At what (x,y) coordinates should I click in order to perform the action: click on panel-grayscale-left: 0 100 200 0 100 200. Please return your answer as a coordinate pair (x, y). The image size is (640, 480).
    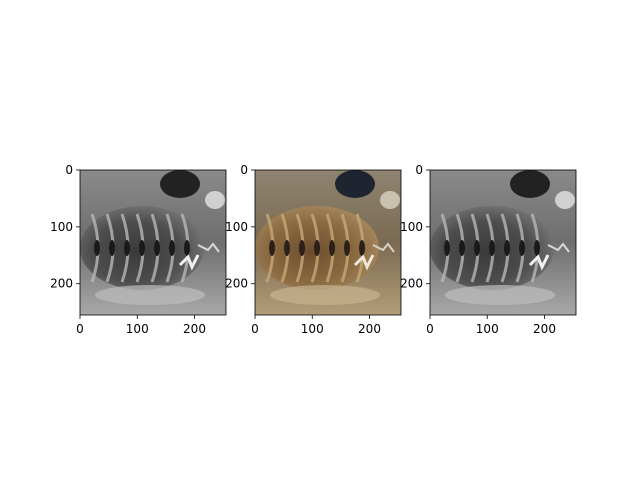
    Looking at the image, I should click on (138, 249).